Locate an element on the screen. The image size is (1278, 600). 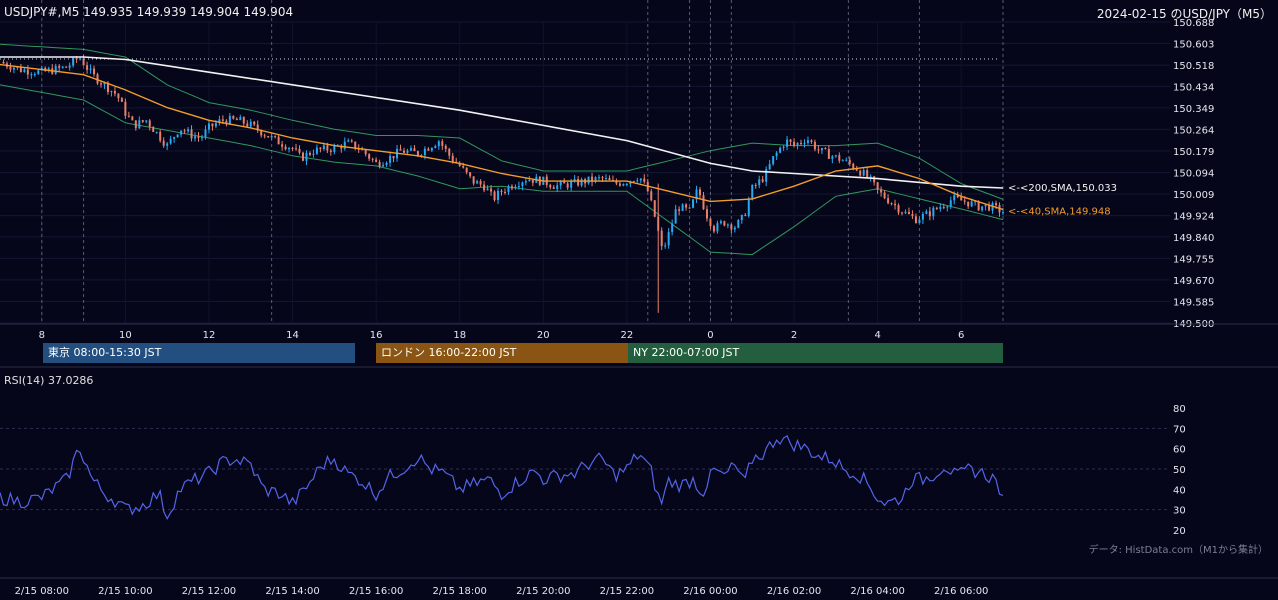
rsi-y-tick-label: 40 is located at coordinates (1179, 490).